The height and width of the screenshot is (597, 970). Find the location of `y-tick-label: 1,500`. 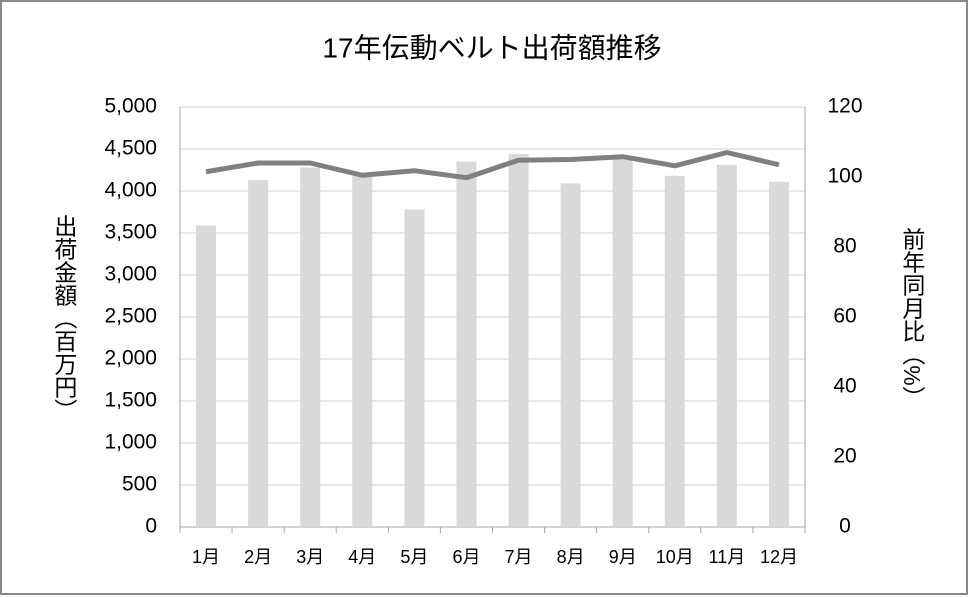

y-tick-label: 1,500 is located at coordinates (130, 400).